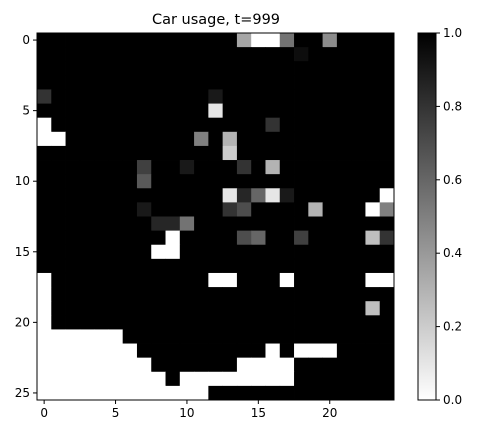  Describe the element at coordinates (188, 410) in the screenshot. I see `x-axis: 0 5 10 15 20` at that location.